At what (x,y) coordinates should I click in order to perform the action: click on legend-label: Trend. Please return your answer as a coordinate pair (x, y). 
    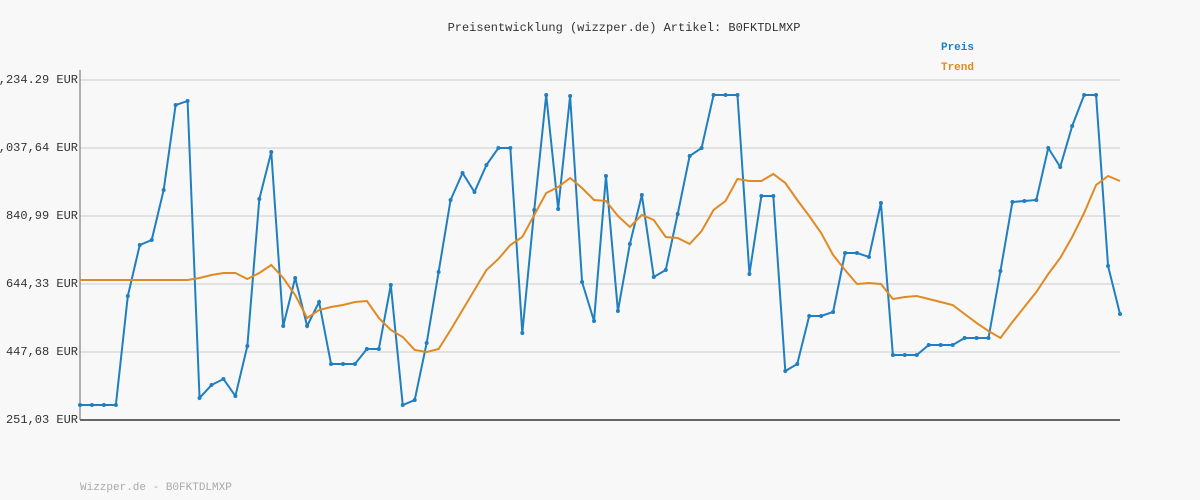
    Looking at the image, I should click on (957, 68).